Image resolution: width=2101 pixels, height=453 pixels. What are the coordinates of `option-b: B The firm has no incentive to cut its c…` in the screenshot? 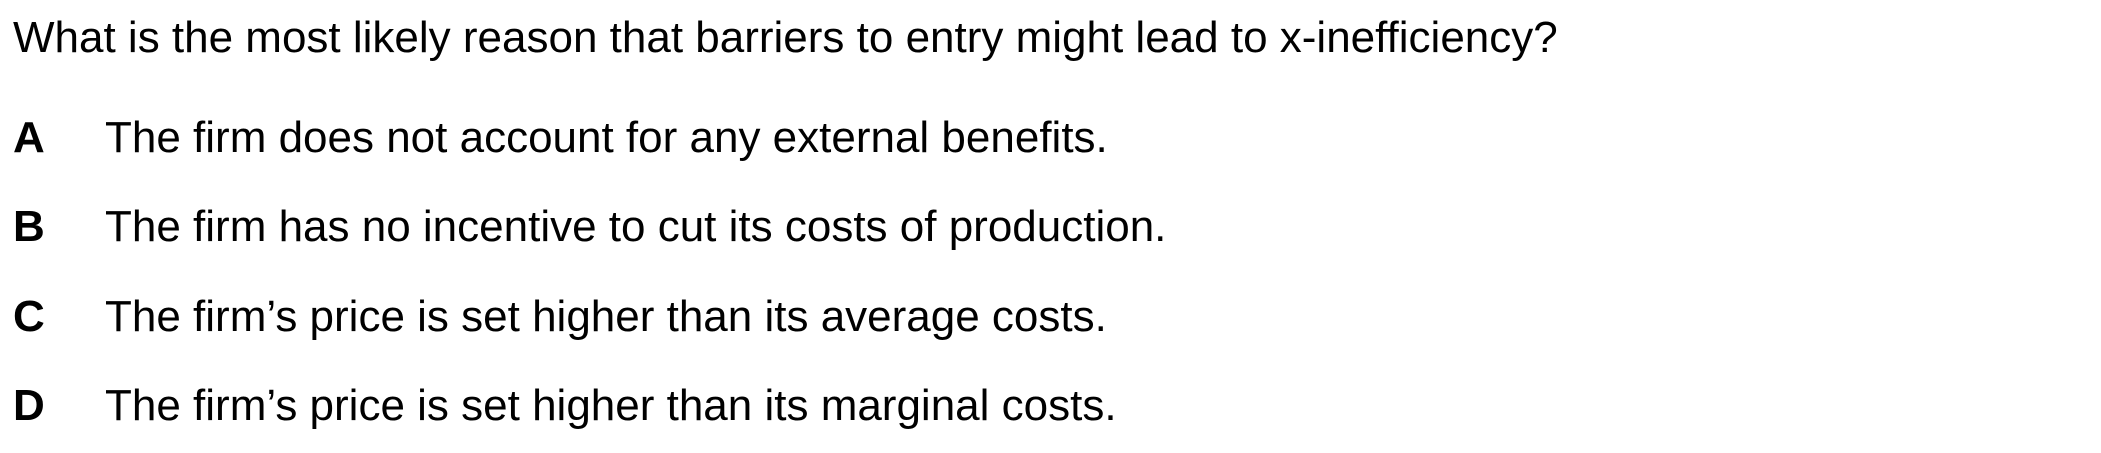 It's located at (1013, 227).